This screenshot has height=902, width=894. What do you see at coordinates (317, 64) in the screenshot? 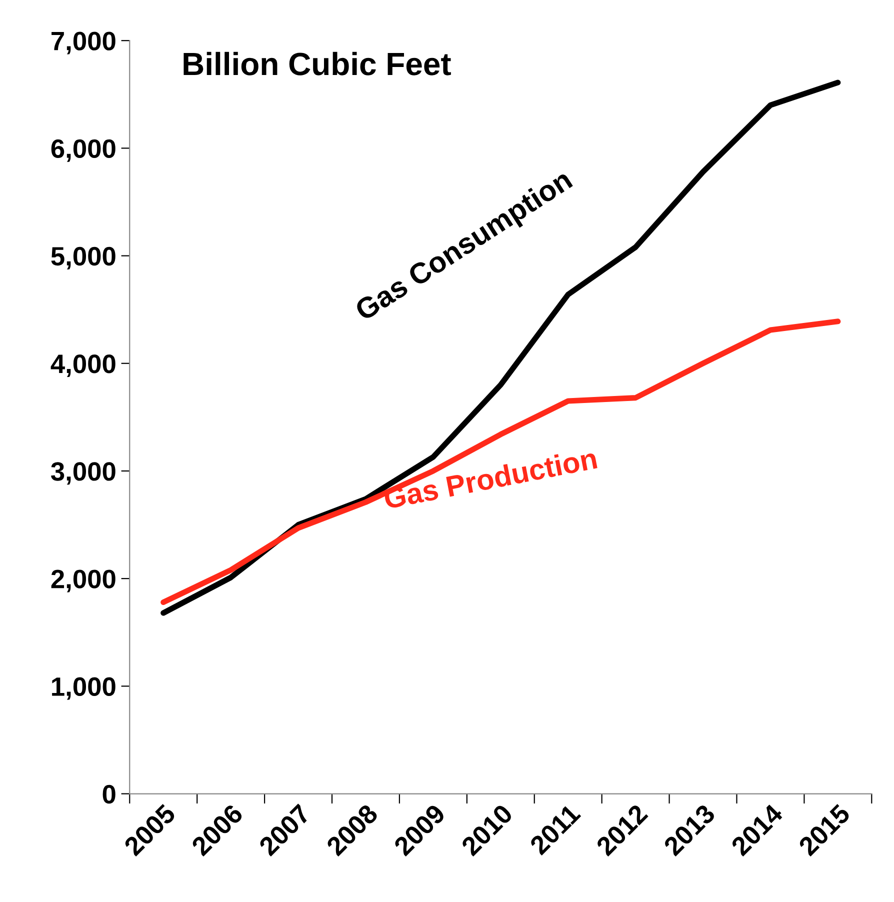
I see `chart-title: Billion Cubic Feet` at bounding box center [317, 64].